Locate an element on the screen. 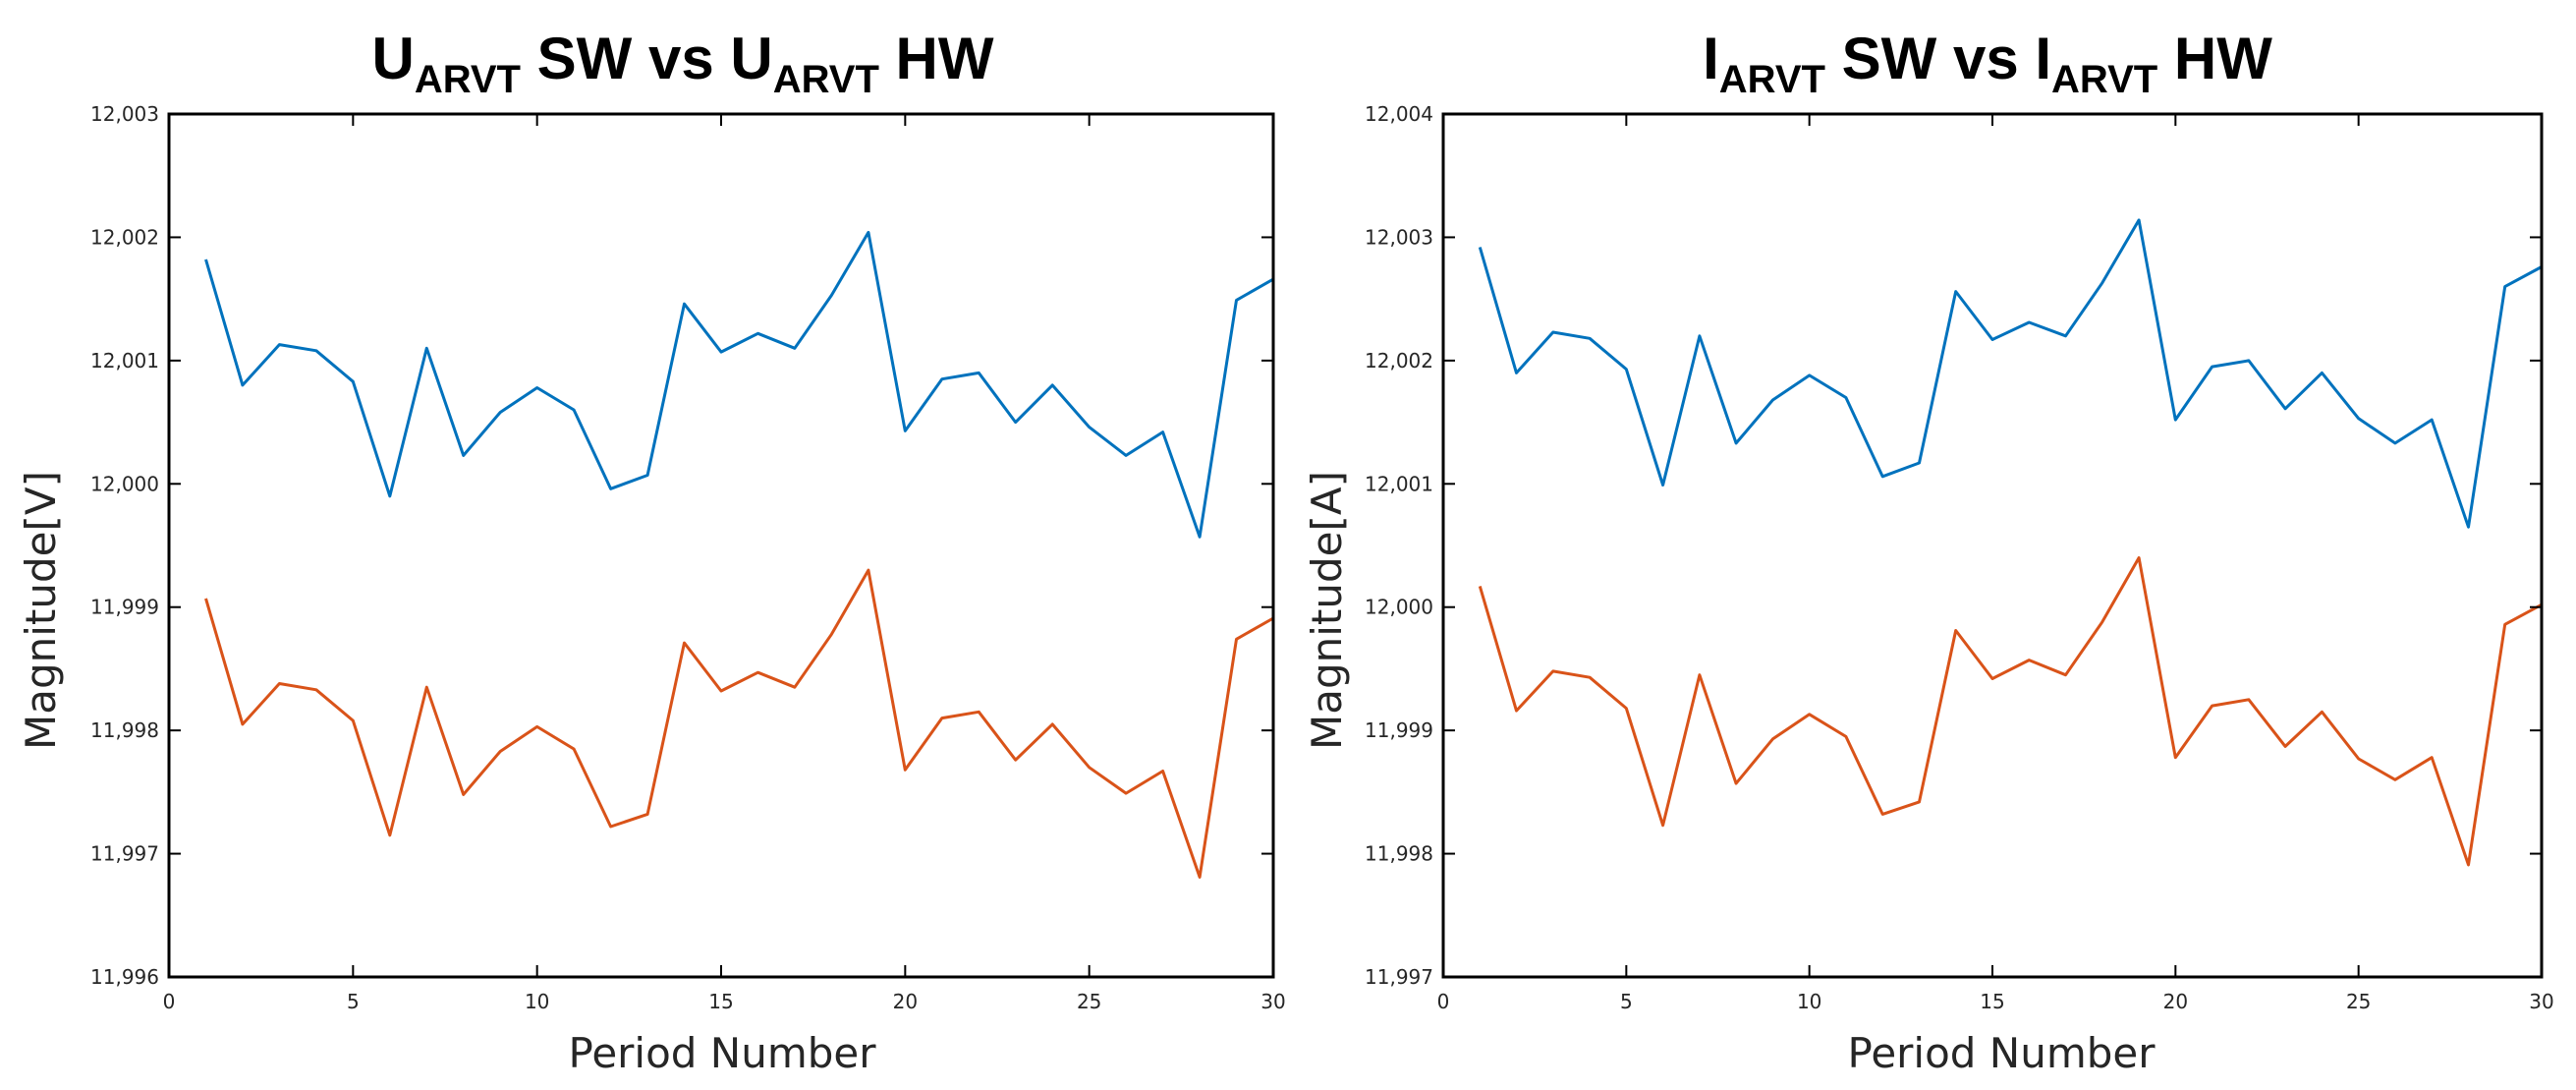 Image resolution: width=2576 pixels, height=1090 pixels. chart-title: UARVT SW vs UARVT HW is located at coordinates (682, 63).